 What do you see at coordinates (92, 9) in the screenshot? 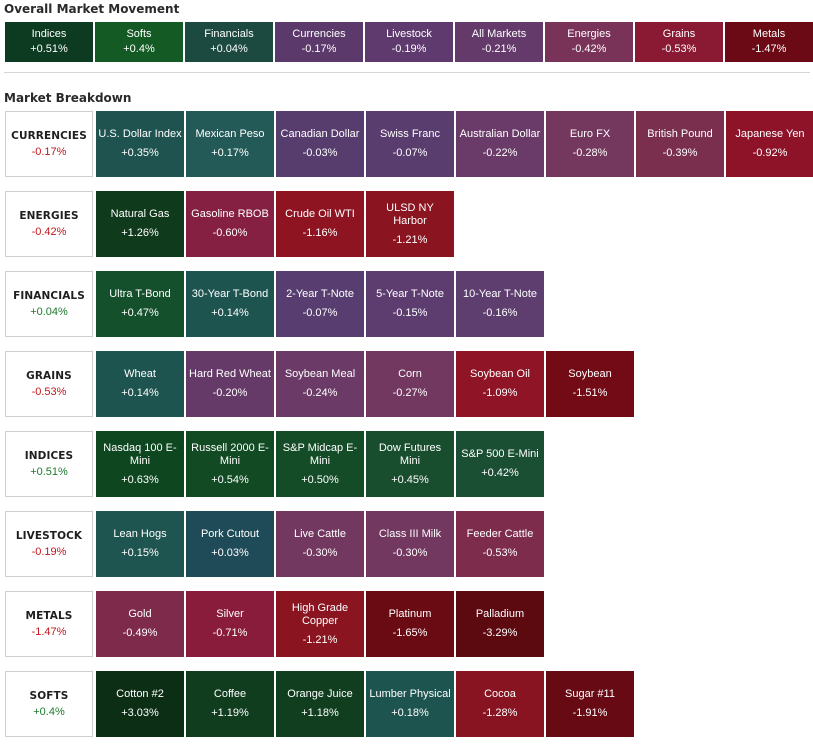
I see `overall-market-movement-title: Overall Market Movement` at bounding box center [92, 9].